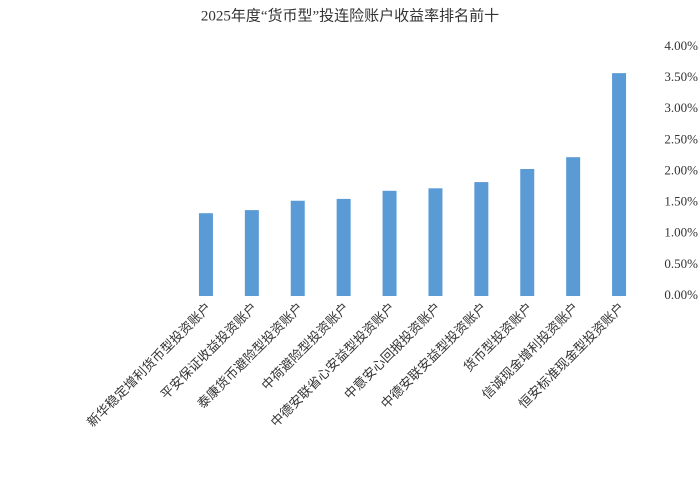 Image resolution: width=700 pixels, height=478 pixels. Describe the element at coordinates (681, 232) in the screenshot. I see `y-tick-label: 1.00%` at that location.